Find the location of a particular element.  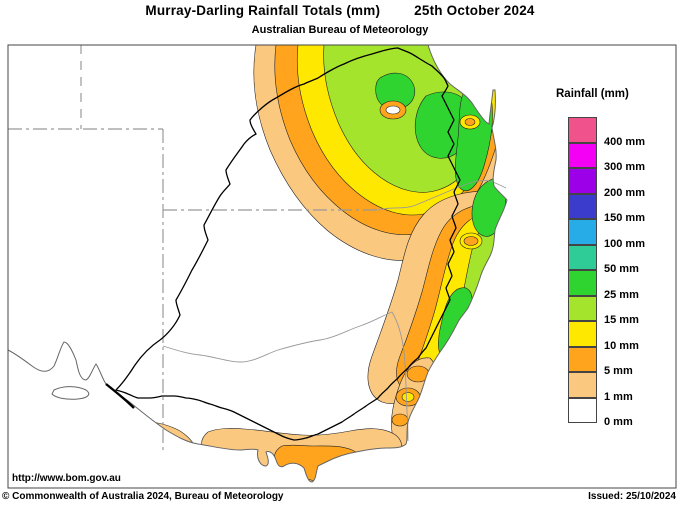

legend-label-300: 300 mm is located at coordinates (624, 167).